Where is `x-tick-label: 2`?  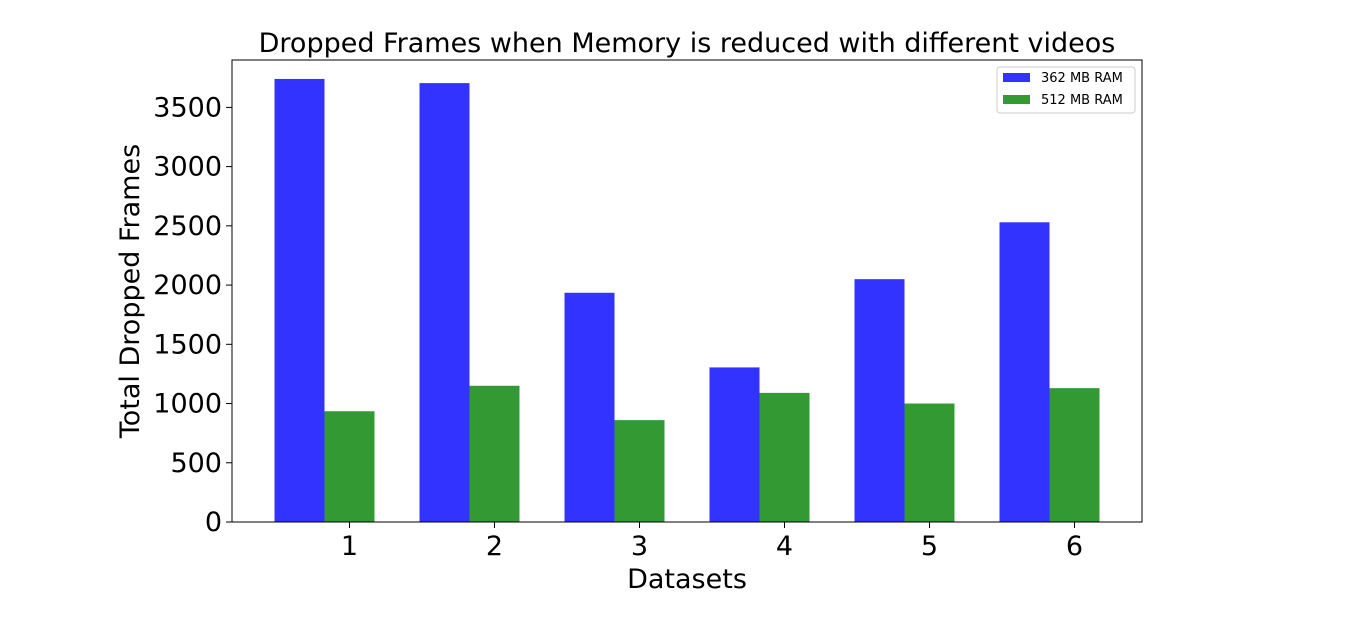
x-tick-label: 2 is located at coordinates (494, 546).